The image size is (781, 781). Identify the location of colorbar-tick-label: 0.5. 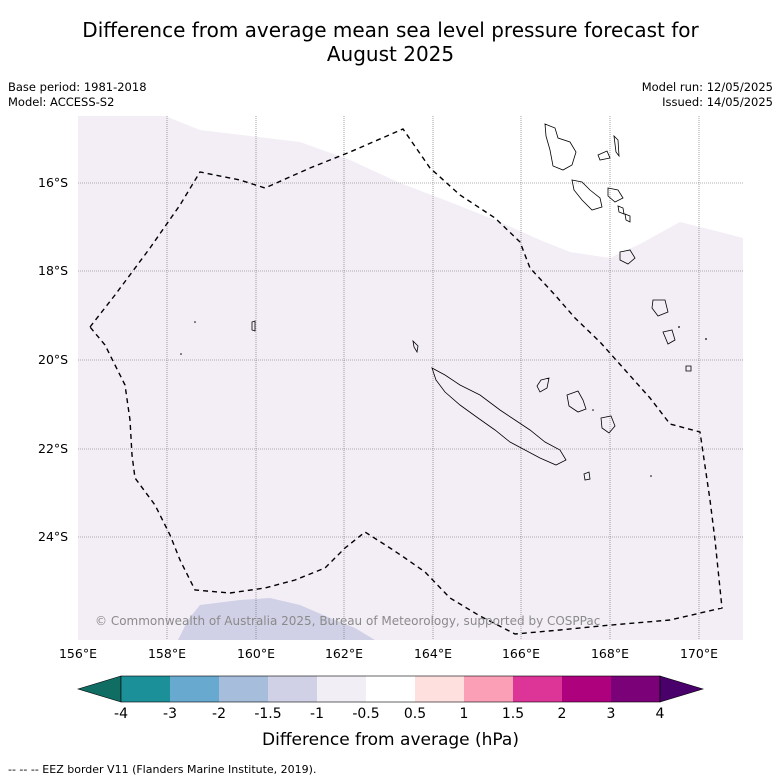
(415, 714).